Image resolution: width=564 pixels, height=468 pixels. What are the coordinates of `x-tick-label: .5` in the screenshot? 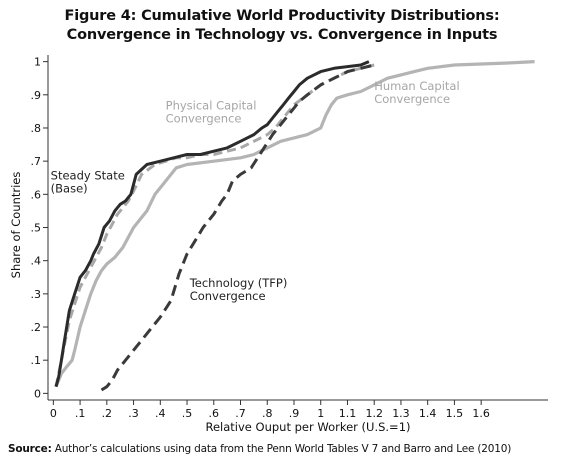 It's located at (187, 413).